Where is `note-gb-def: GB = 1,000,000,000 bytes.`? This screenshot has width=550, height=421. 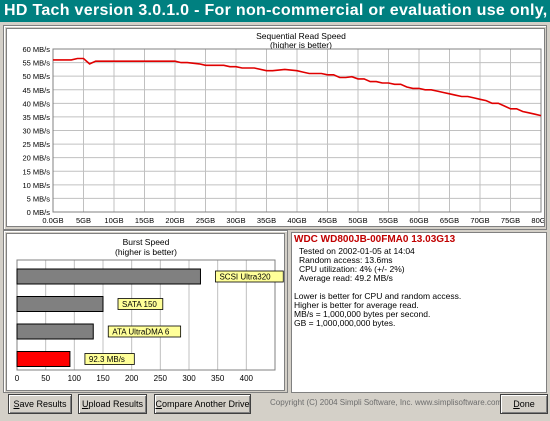 note-gb-def: GB = 1,000,000,000 bytes. is located at coordinates (345, 323).